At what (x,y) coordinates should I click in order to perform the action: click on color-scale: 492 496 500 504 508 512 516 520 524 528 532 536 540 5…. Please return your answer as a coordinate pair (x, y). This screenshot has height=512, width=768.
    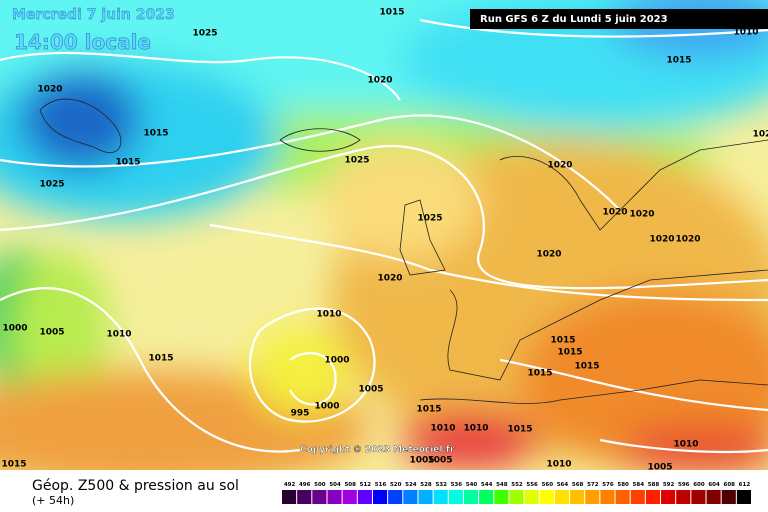
    Looking at the image, I should click on (516, 493).